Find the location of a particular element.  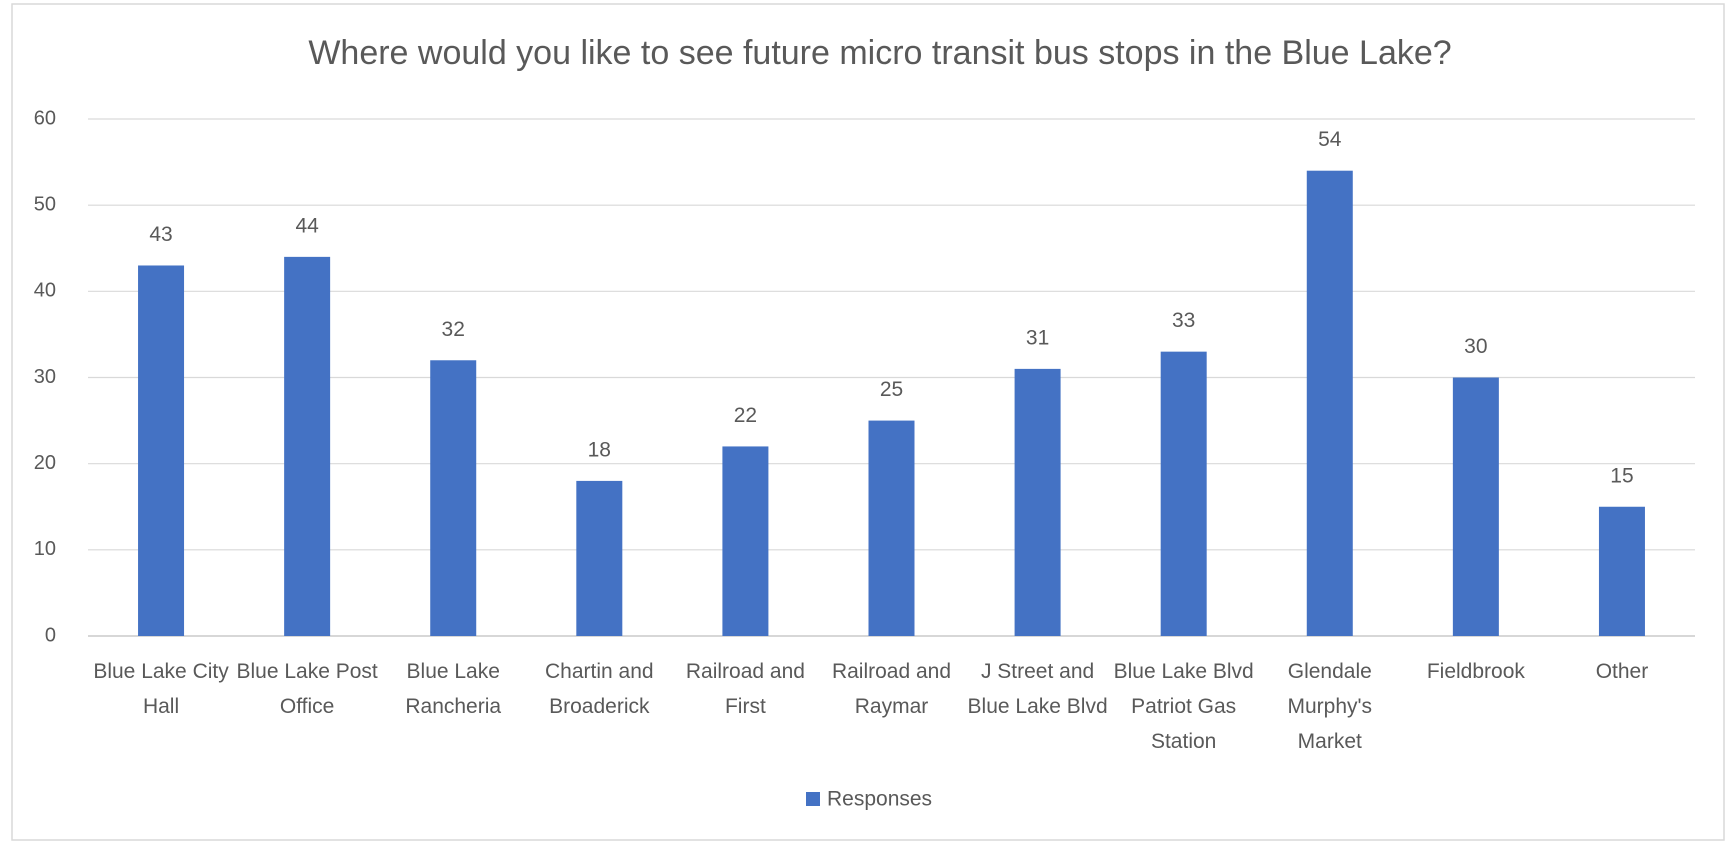

x-tick-label: Blue Lake City Hall is located at coordinates (161, 689).